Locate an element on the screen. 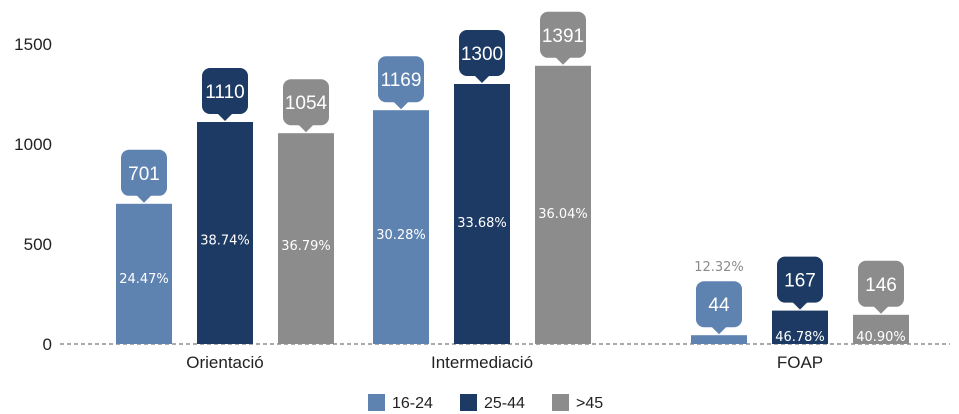 This screenshot has height=414, width=959. percent-label: 12.32% is located at coordinates (719, 267).